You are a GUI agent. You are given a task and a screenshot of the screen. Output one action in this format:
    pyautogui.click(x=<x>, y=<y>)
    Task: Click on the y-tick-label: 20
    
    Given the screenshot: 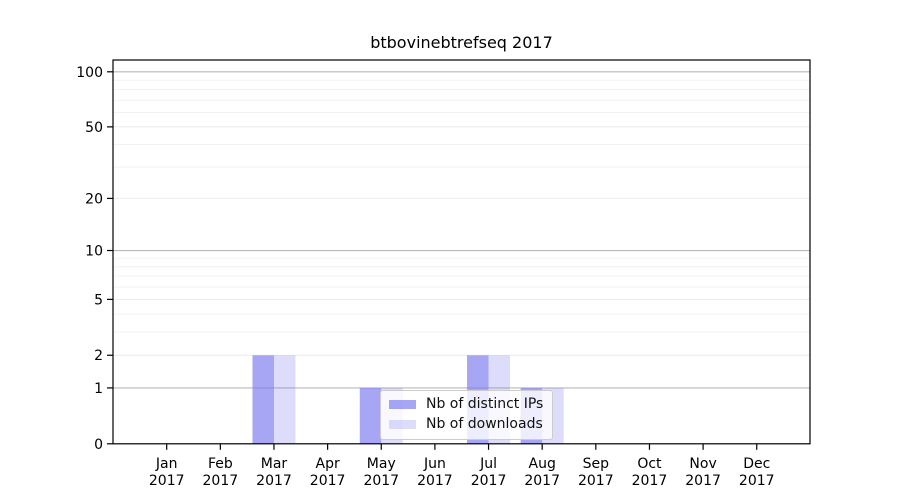 What is the action you would take?
    pyautogui.click(x=94, y=199)
    